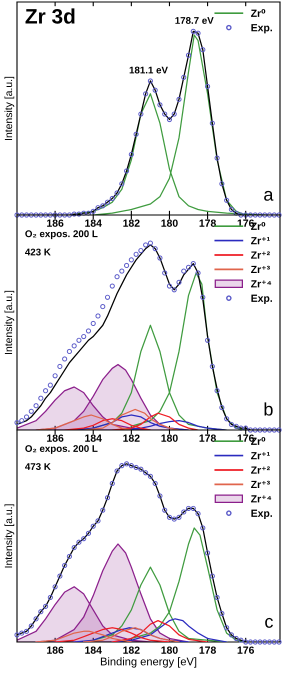 Image resolution: width=282 pixels, height=675 pixels. I want to click on chart-title: Zr 3d, so click(50, 16).